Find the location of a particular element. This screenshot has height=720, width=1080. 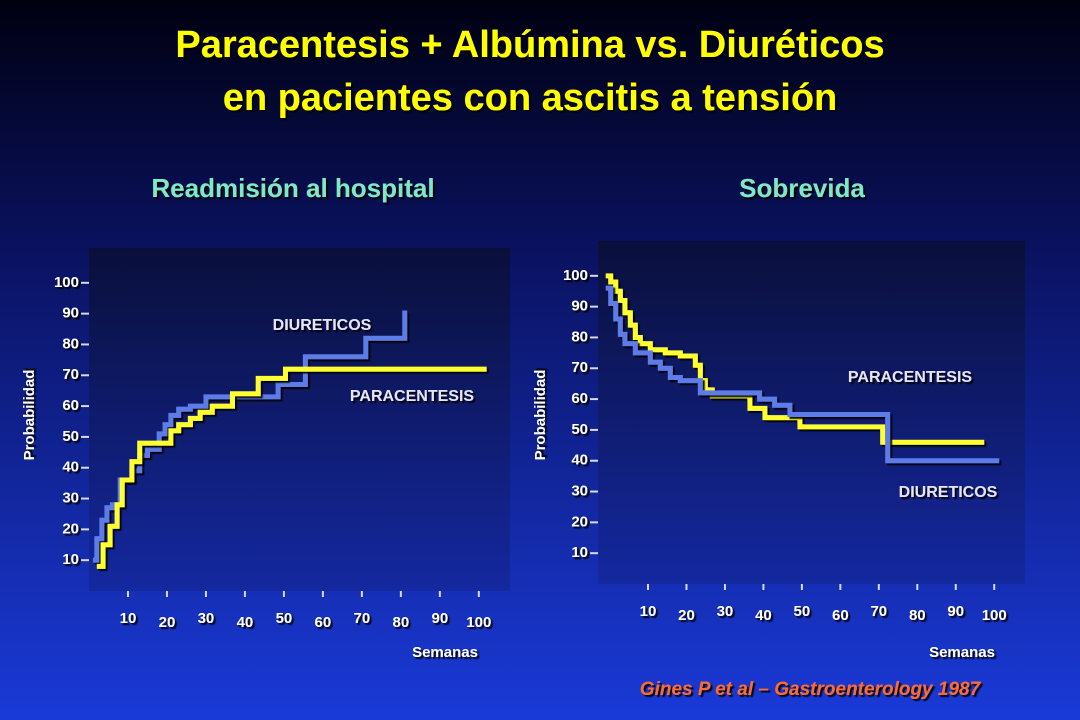

title-line: en pacientes con ascitis a tensión is located at coordinates (530, 98).